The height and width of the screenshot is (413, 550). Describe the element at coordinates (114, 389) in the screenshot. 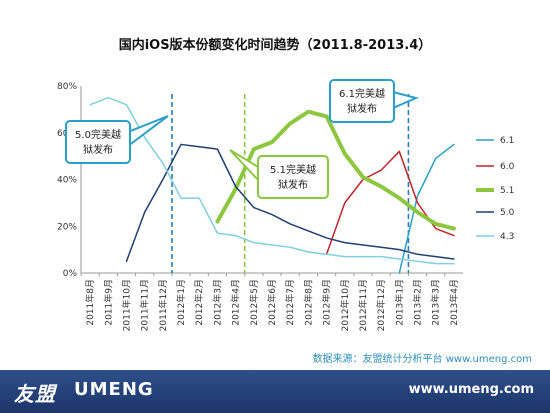

I see `umeng-logo-en: UMENG` at that location.